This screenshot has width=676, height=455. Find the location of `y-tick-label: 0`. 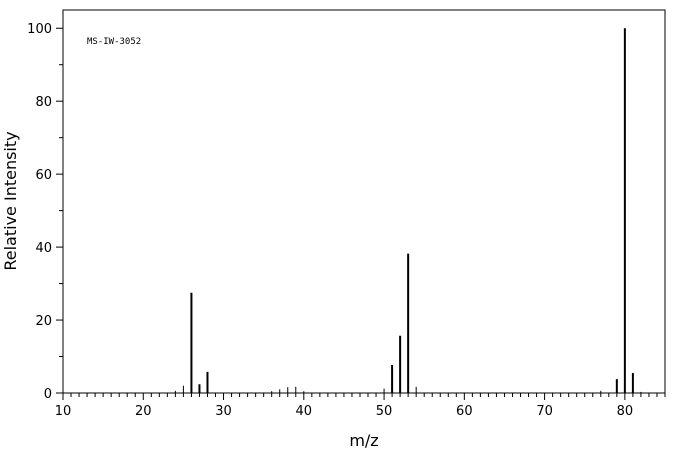

y-tick-label: 0 is located at coordinates (48, 394).